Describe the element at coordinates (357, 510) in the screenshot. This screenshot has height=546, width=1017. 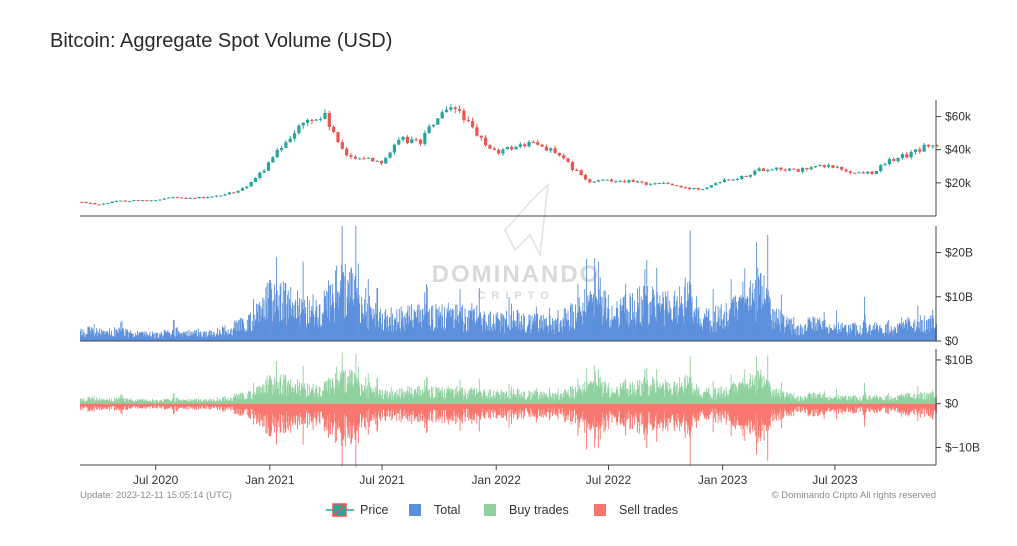
I see `legend-item-price: Price` at that location.